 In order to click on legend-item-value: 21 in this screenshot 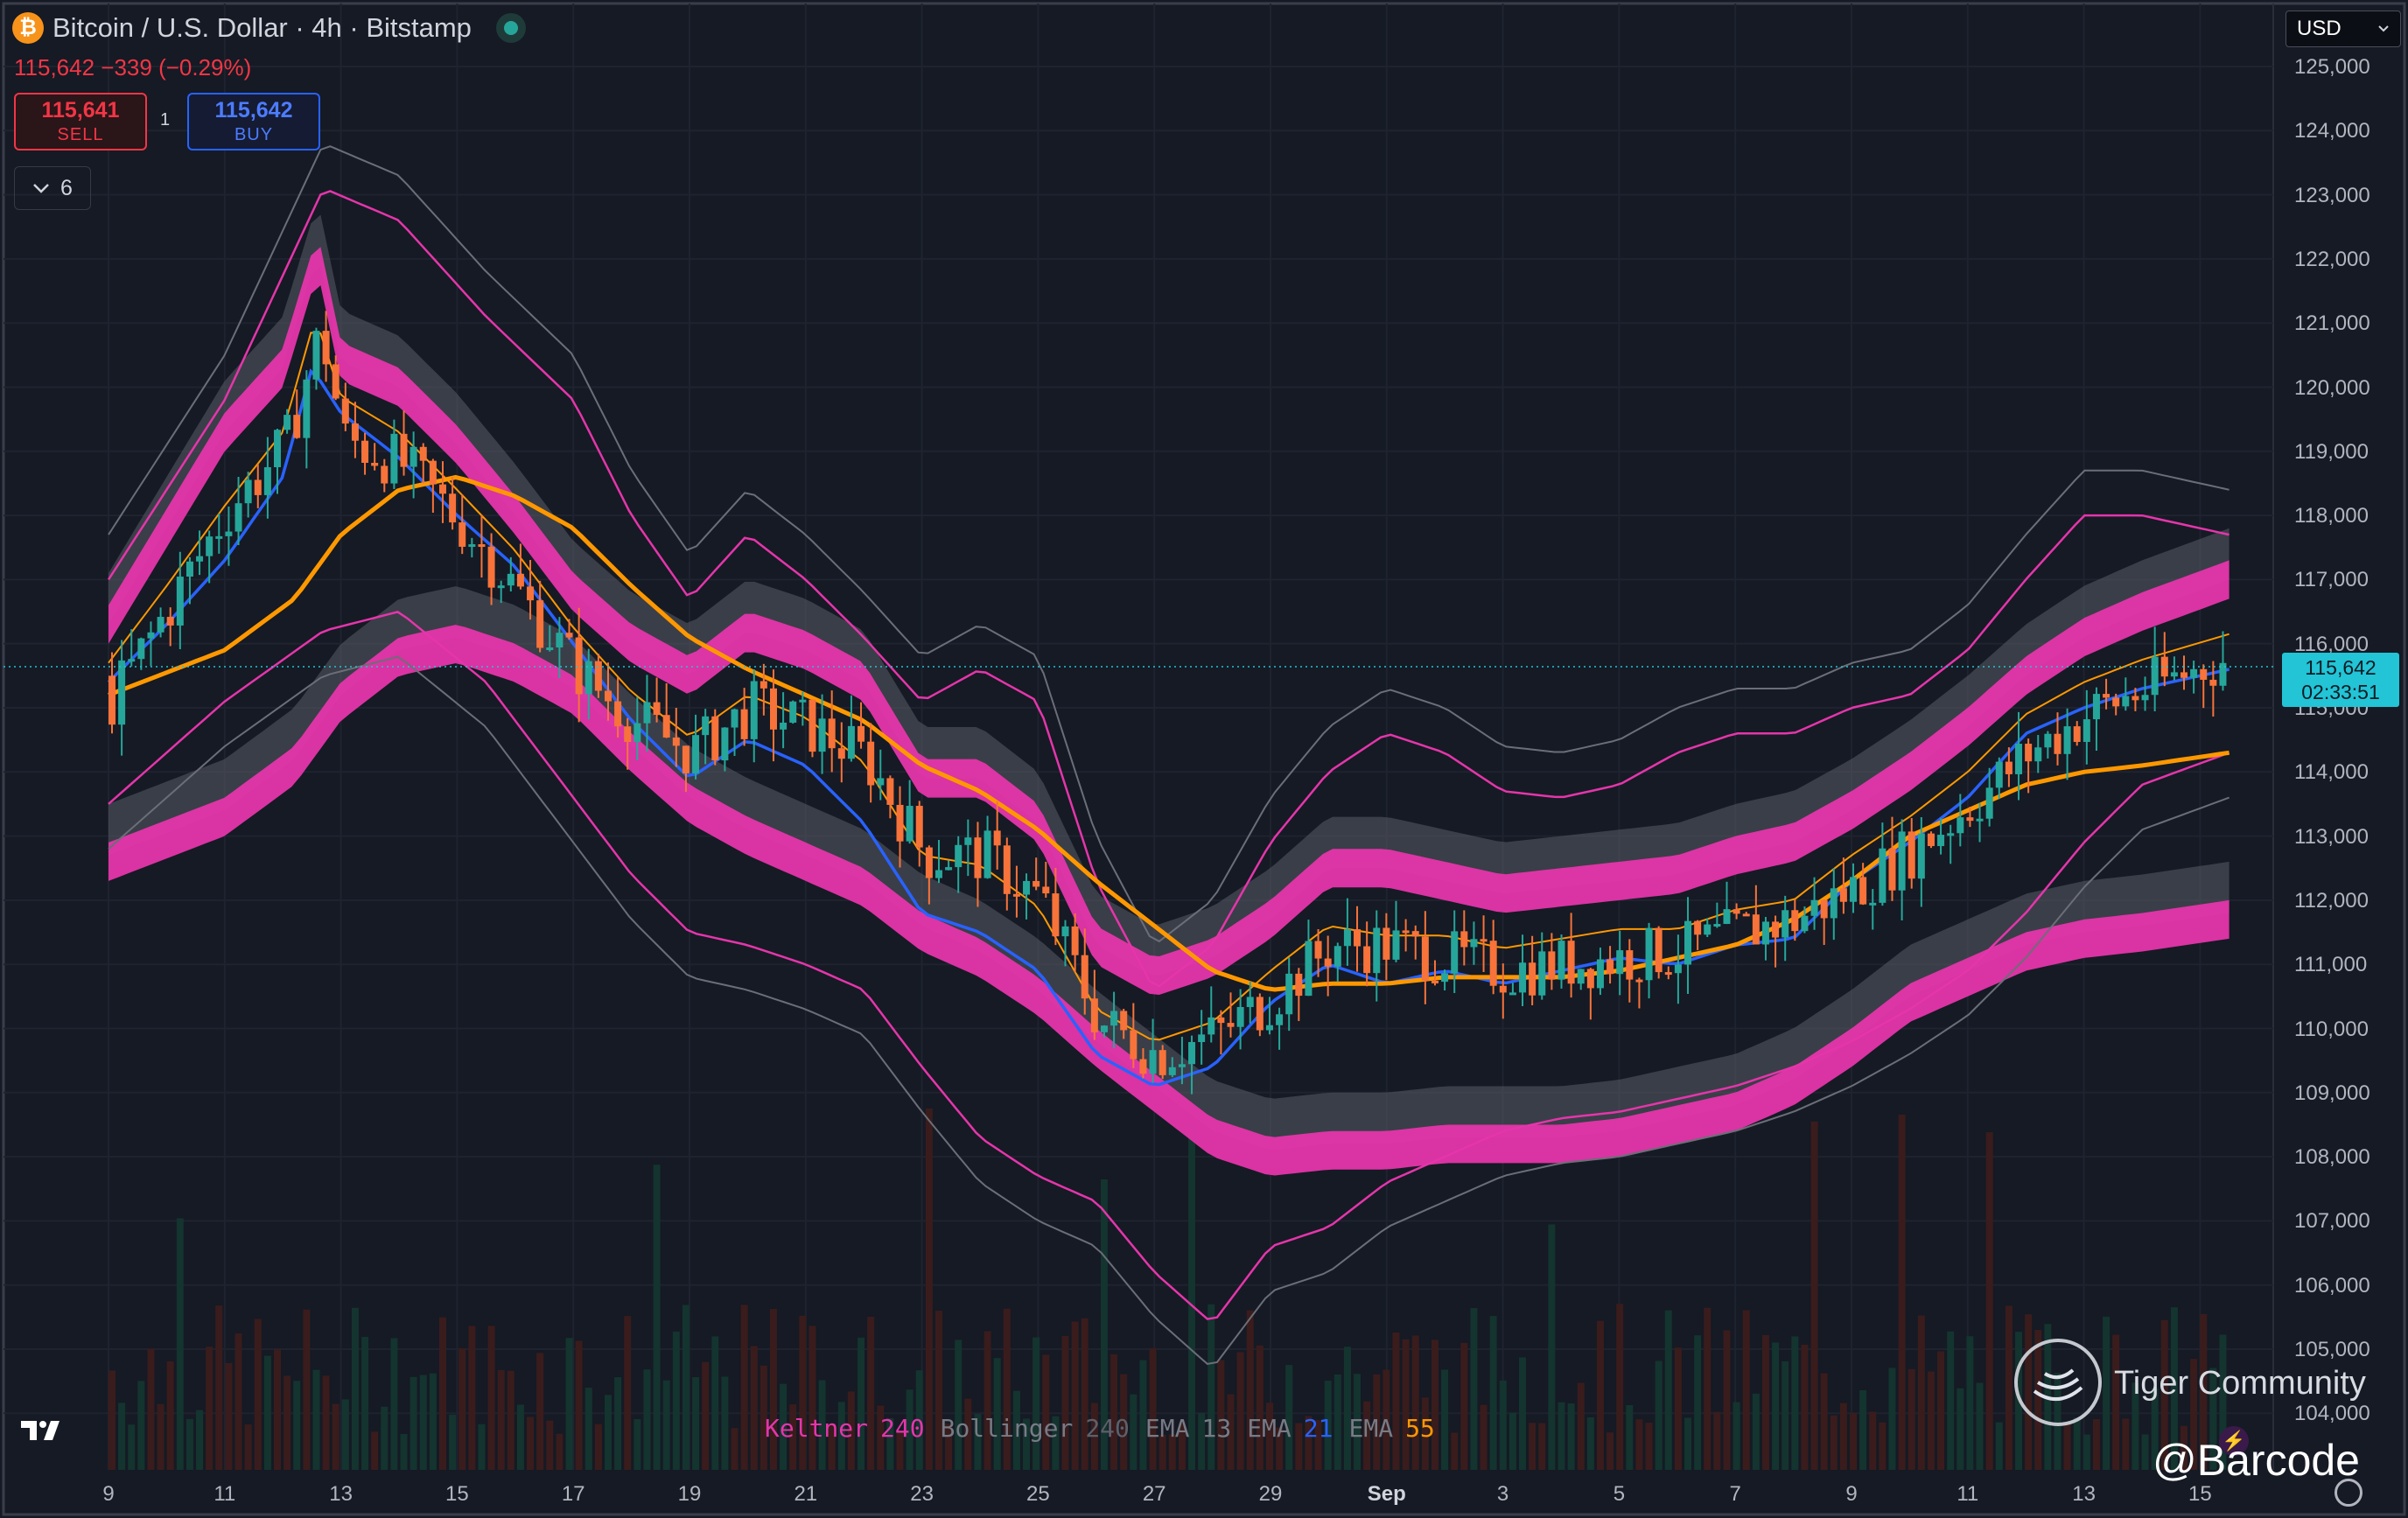, I will do `click(1318, 1428)`.